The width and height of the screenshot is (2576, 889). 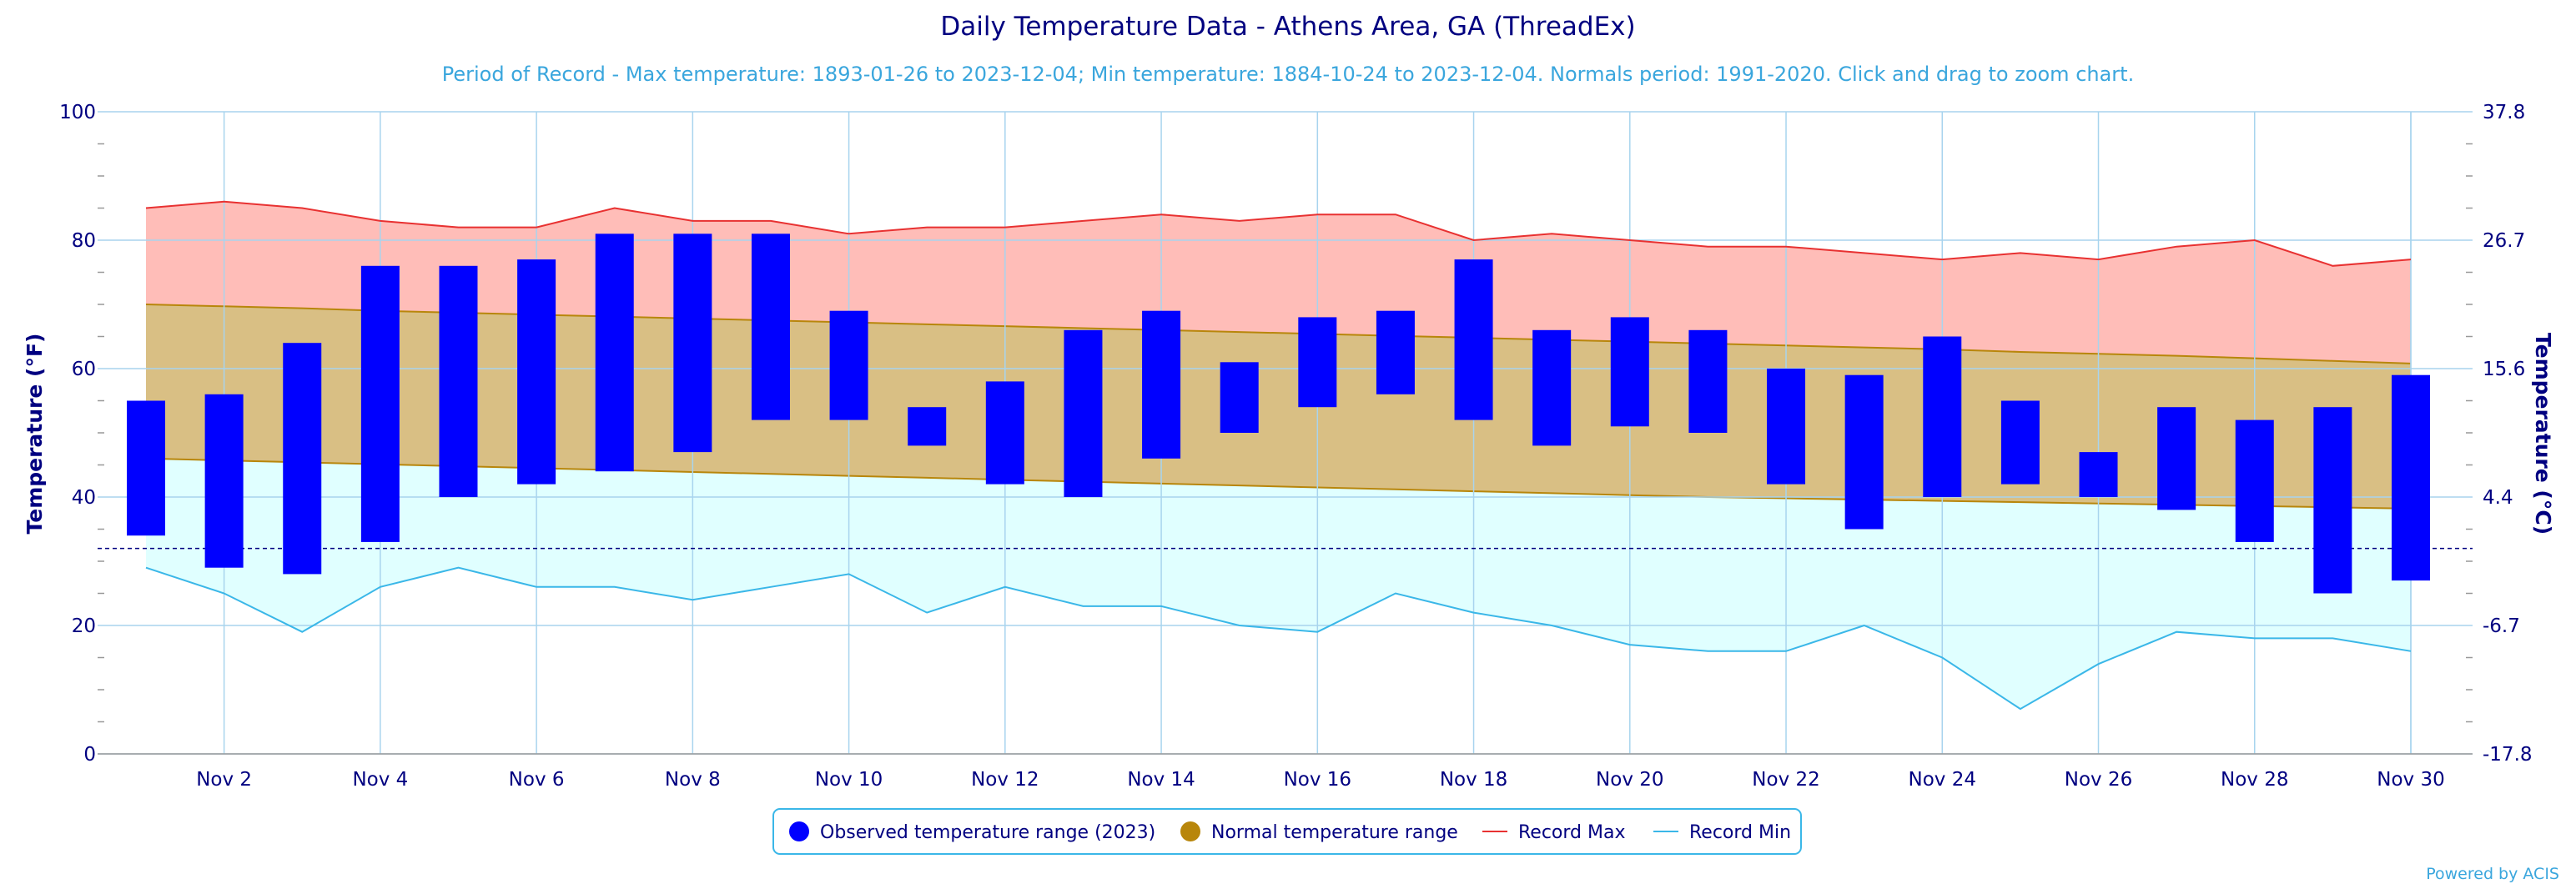 What do you see at coordinates (1278, 233) in the screenshot?
I see `record-max-line` at bounding box center [1278, 233].